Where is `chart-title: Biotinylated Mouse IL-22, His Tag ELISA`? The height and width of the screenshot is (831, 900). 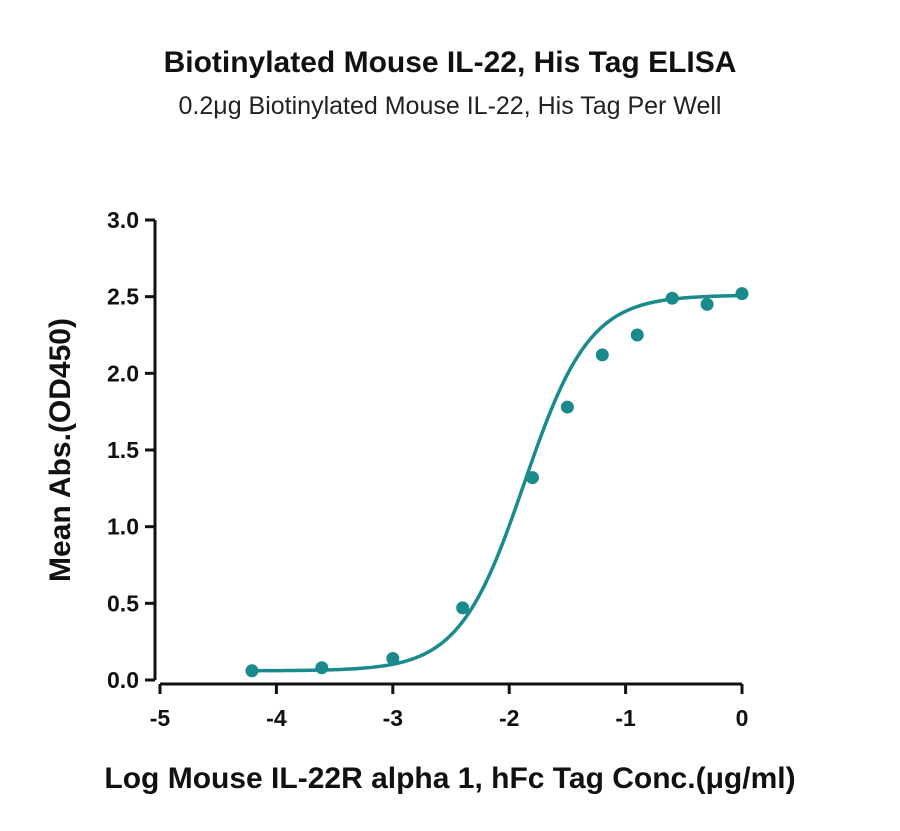 chart-title: Biotinylated Mouse IL-22, His Tag ELISA is located at coordinates (450, 62).